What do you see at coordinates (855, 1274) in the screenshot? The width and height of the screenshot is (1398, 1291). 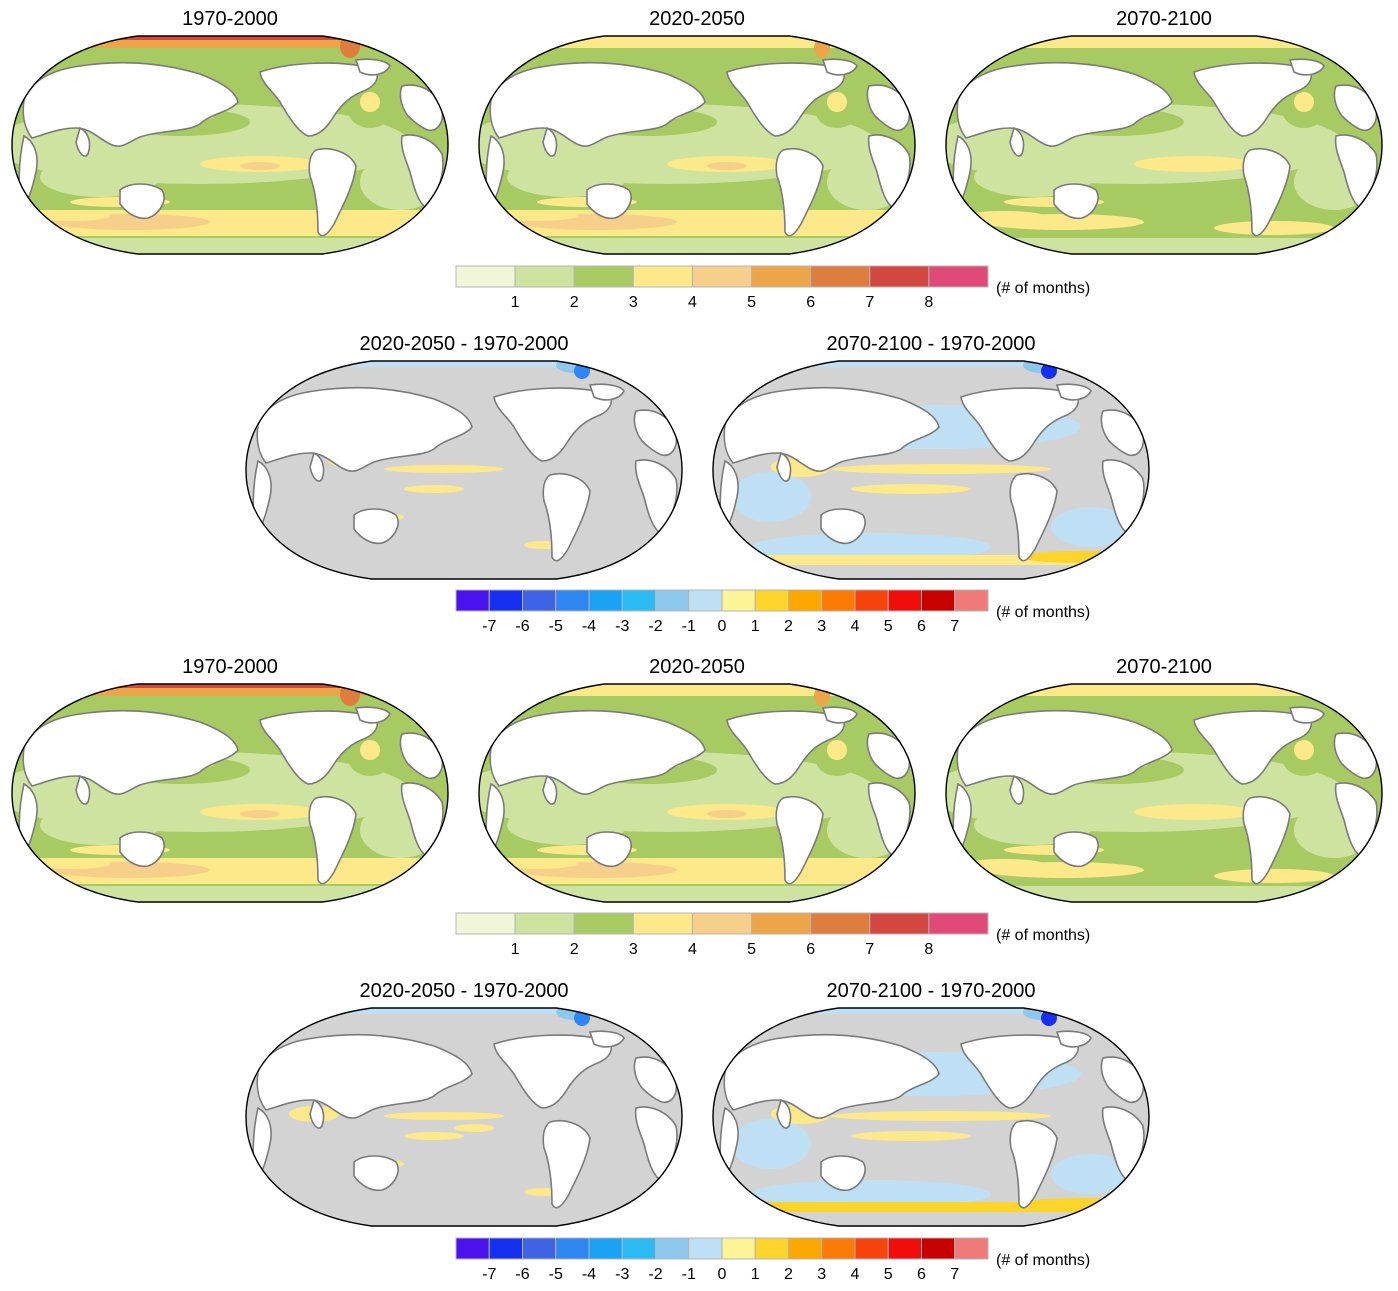 I see `colorbar-tick-label: 4` at bounding box center [855, 1274].